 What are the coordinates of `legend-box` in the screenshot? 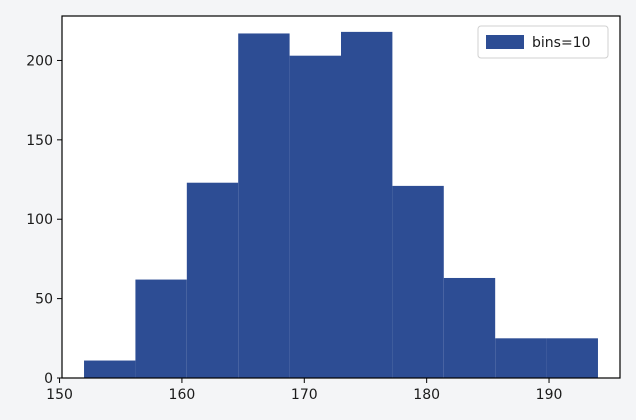 It's located at (543, 42).